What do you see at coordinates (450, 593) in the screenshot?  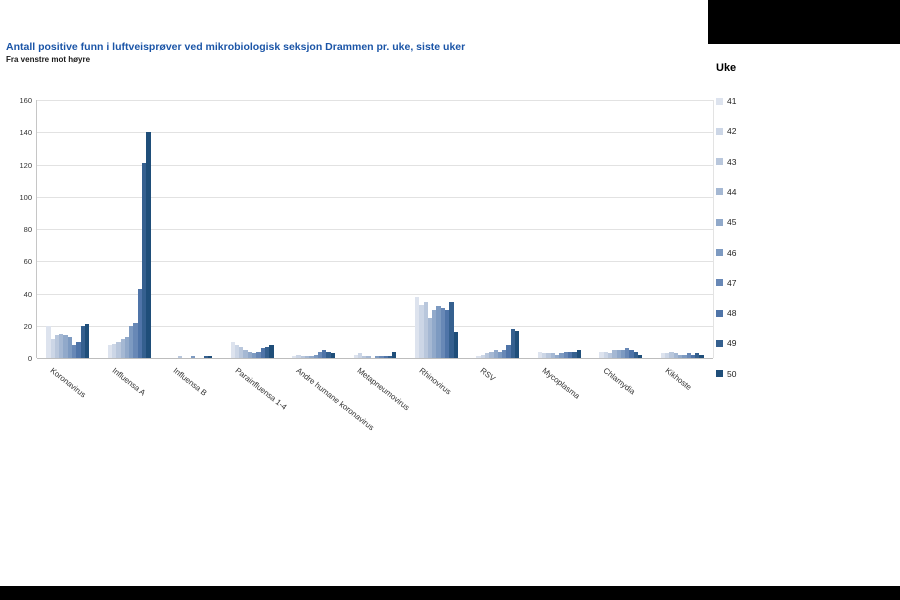 I see `bottom-black-bar` at bounding box center [450, 593].